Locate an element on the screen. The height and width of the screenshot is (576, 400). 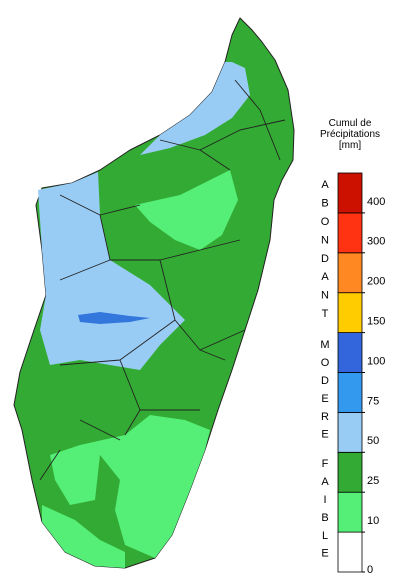
legend-tick-label: 150 is located at coordinates (376, 322).